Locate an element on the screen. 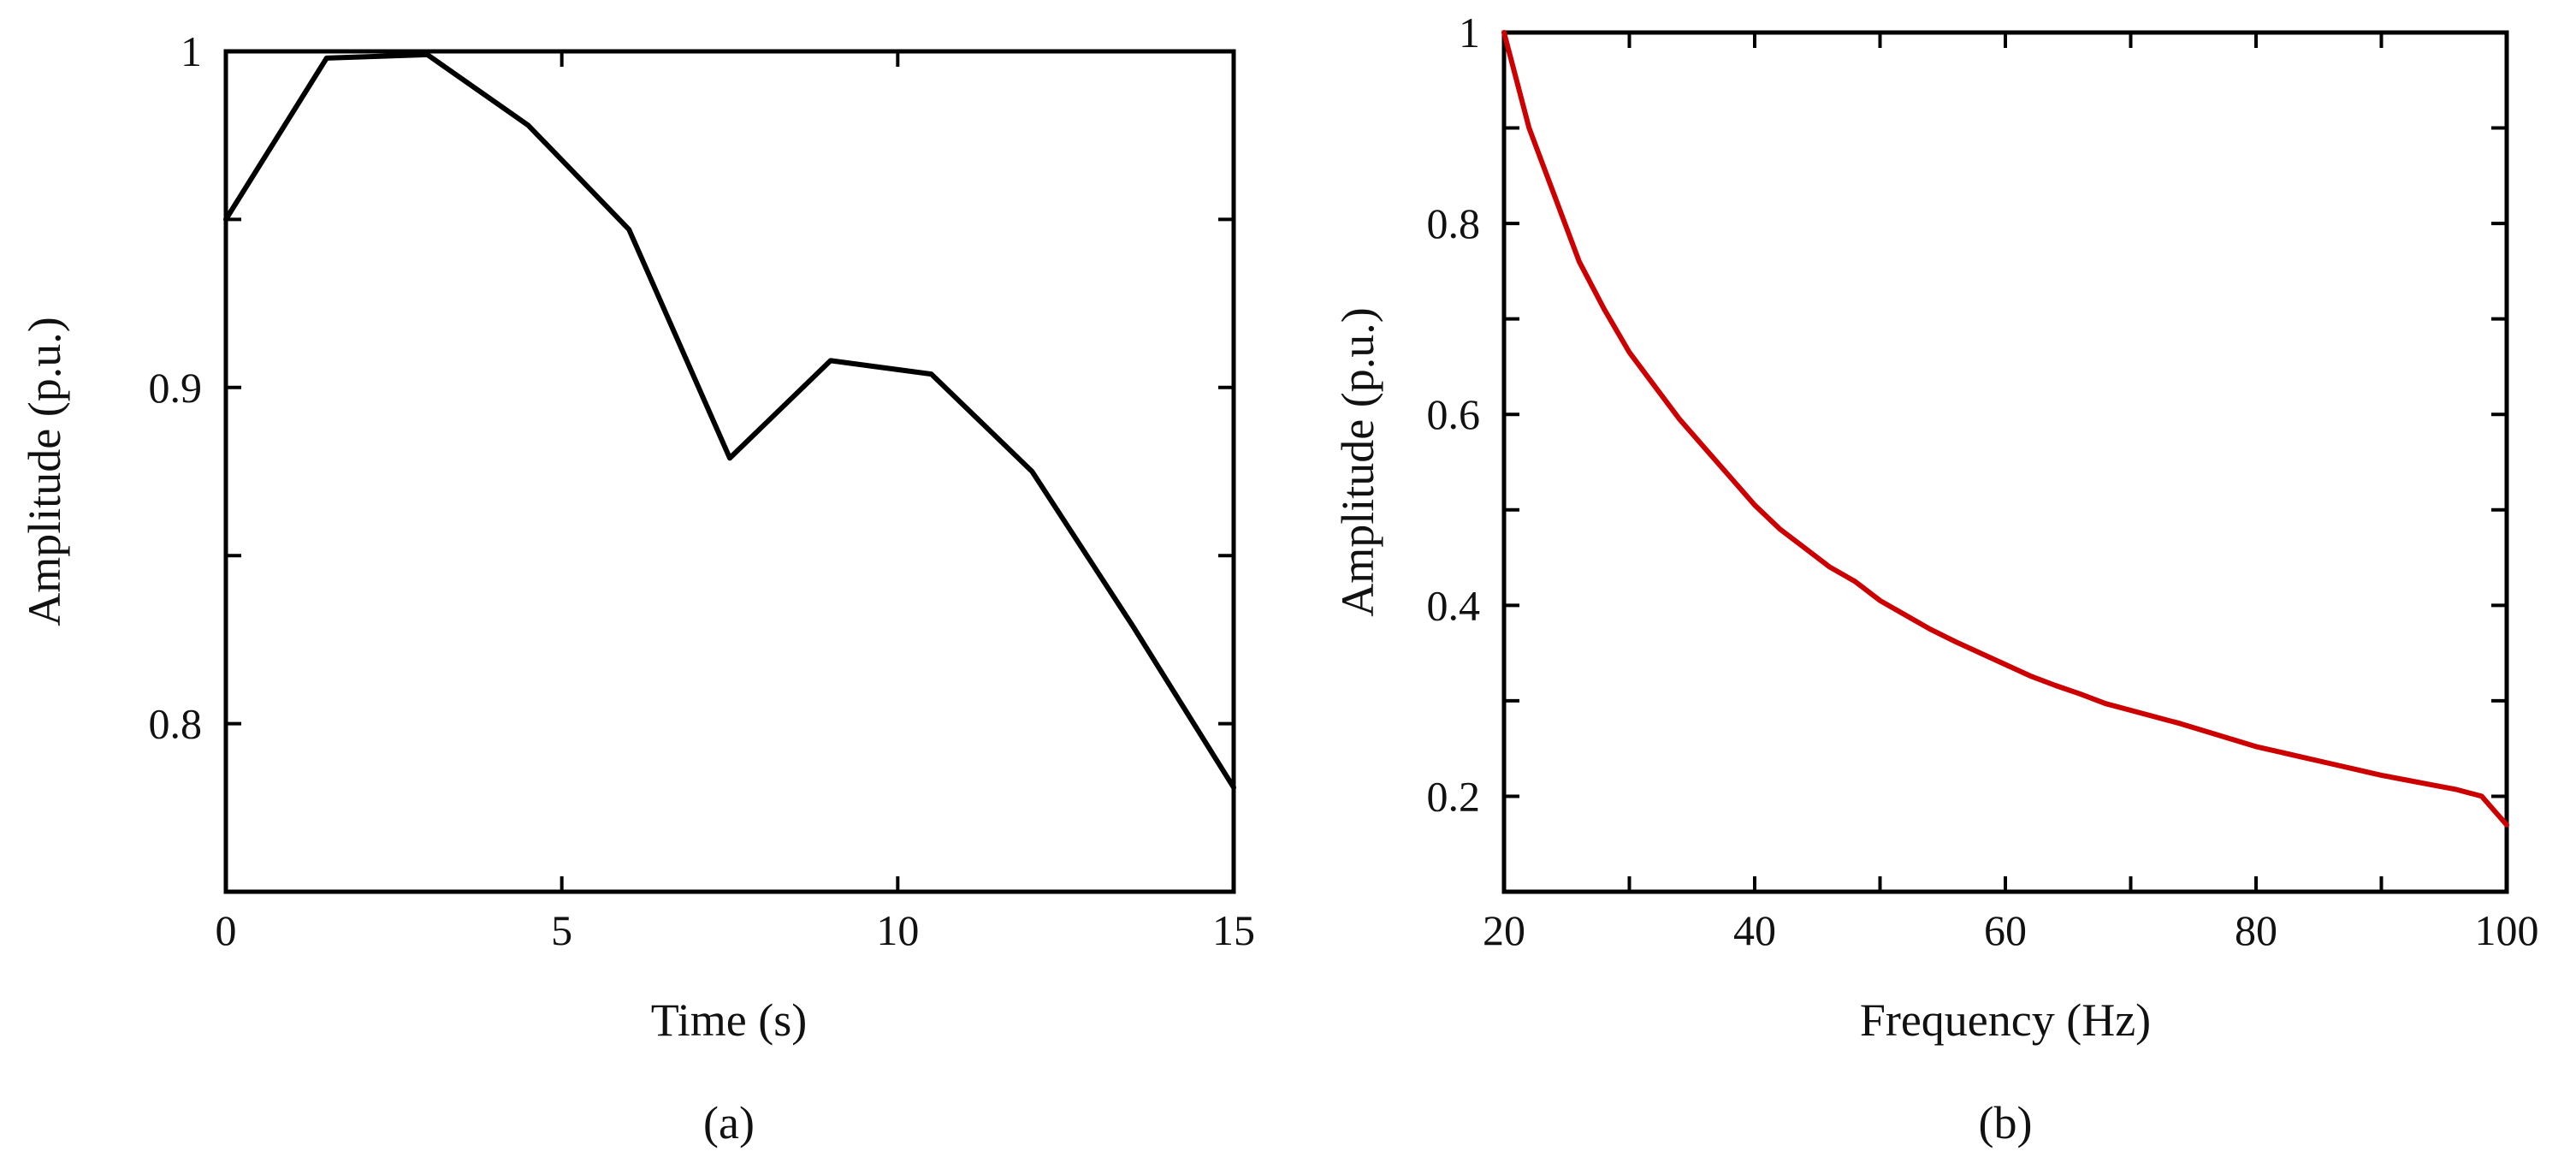 The image size is (2576, 1169). x-tick-label: 80 is located at coordinates (2256, 930).